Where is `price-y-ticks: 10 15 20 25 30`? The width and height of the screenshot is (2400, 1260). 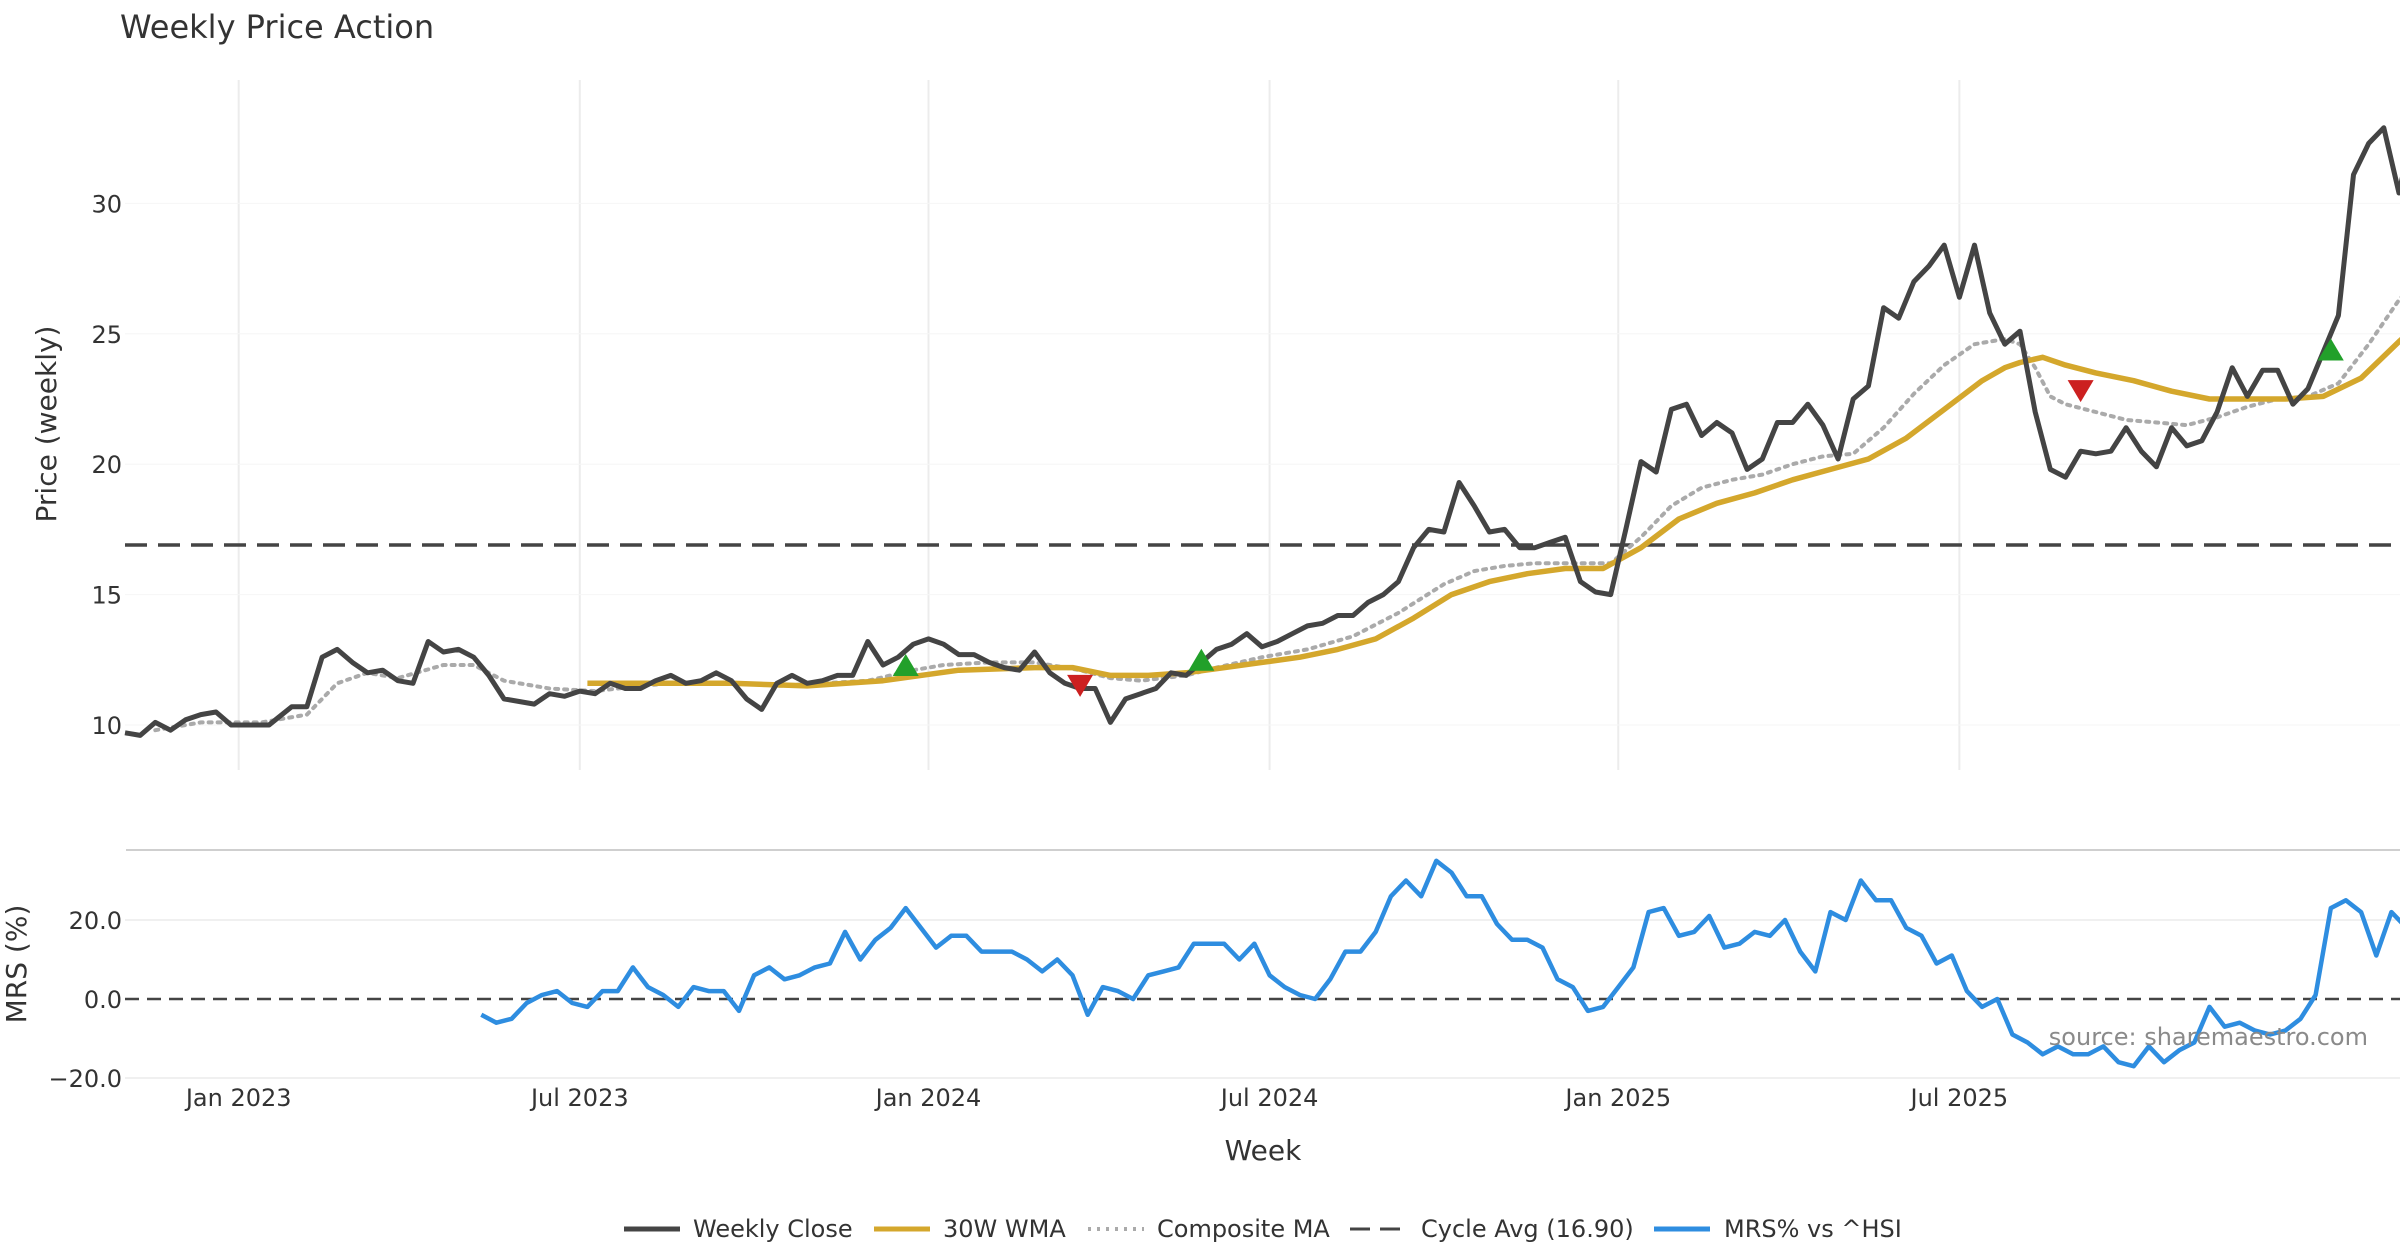 price-y-ticks: 10 15 20 25 30 is located at coordinates (106, 465).